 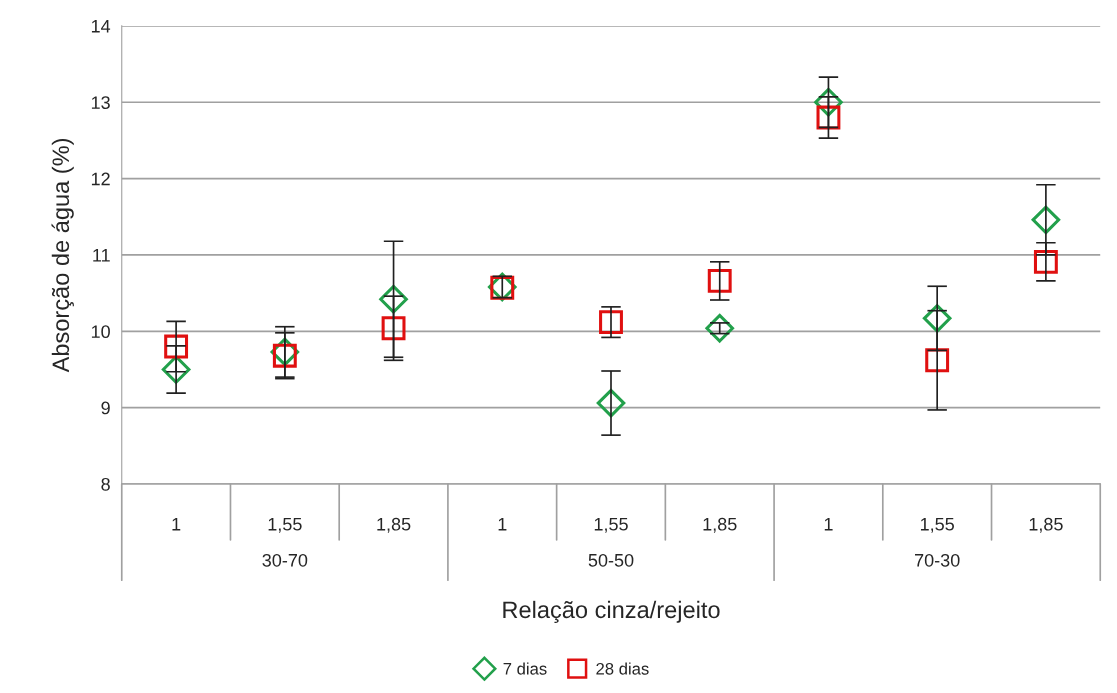 I want to click on y-tick-label: 13, so click(x=100, y=102).